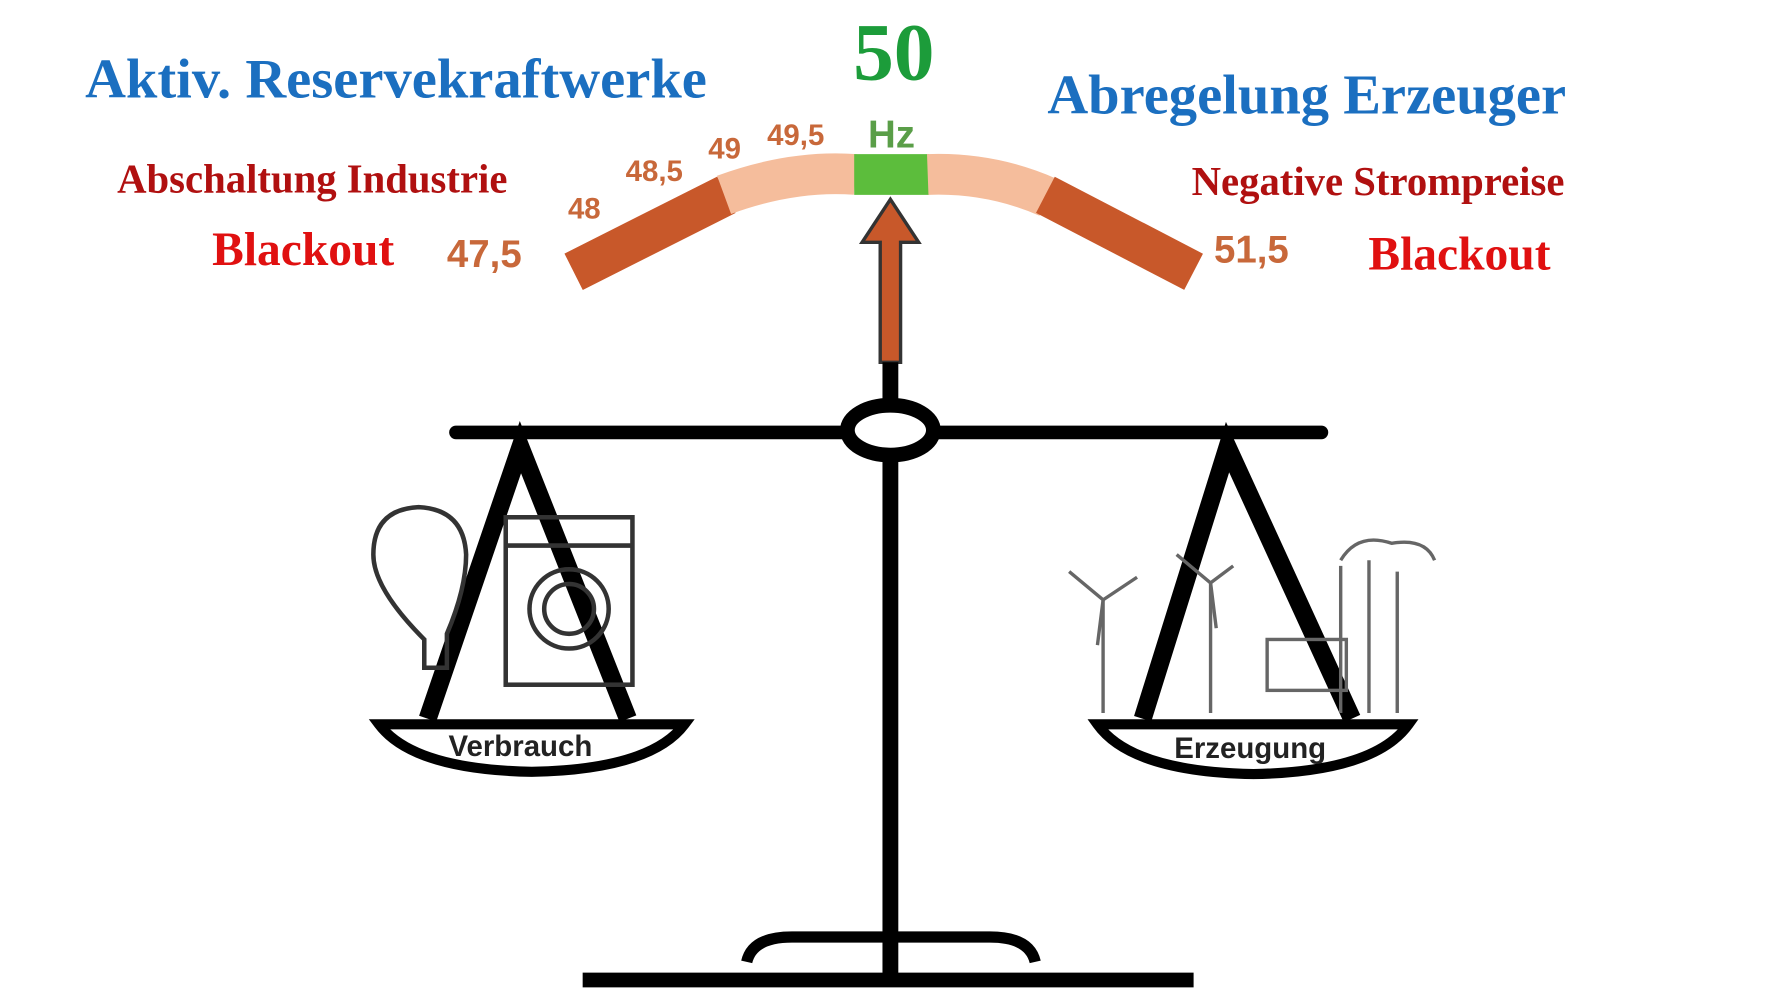 The height and width of the screenshot is (1004, 1774). Describe the element at coordinates (724, 149) in the screenshot. I see `gauge-label: 49` at that location.